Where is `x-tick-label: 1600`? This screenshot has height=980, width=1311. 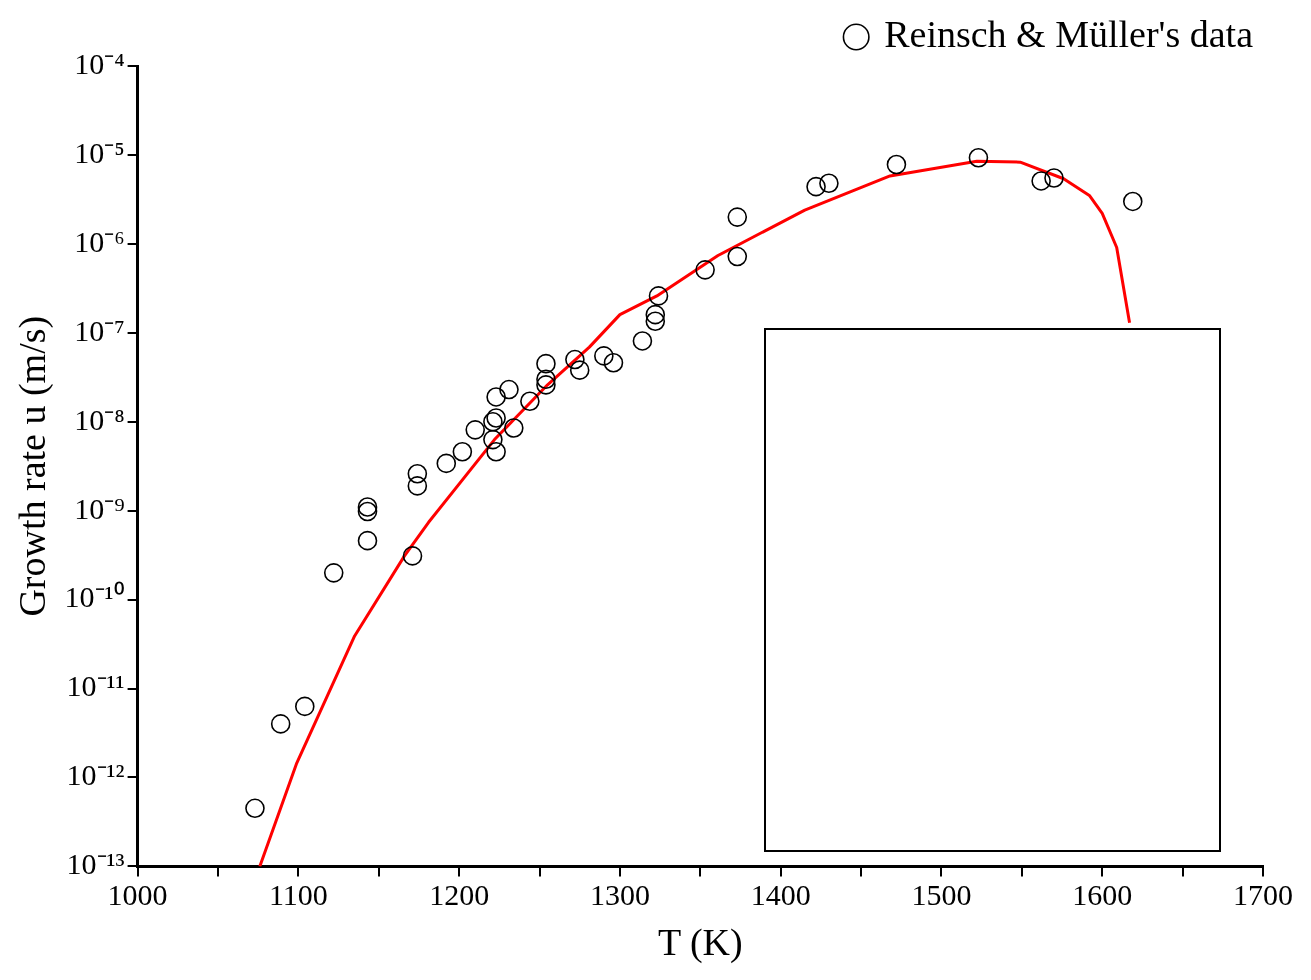 x-tick-label: 1600 is located at coordinates (1102, 895).